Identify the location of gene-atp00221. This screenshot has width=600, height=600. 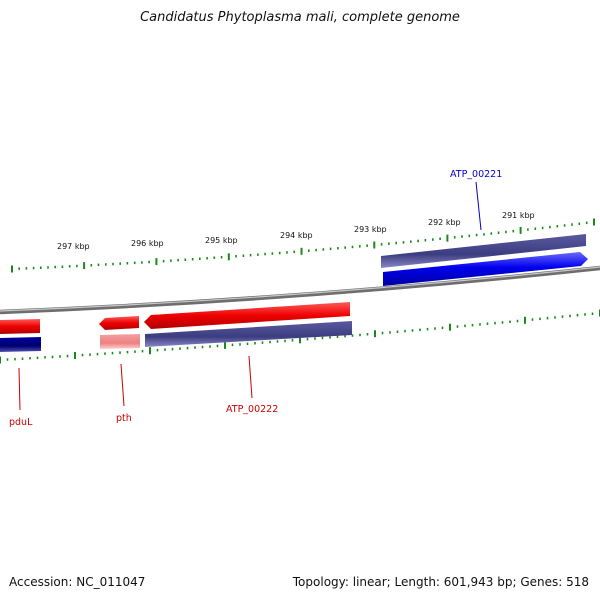
(485, 269).